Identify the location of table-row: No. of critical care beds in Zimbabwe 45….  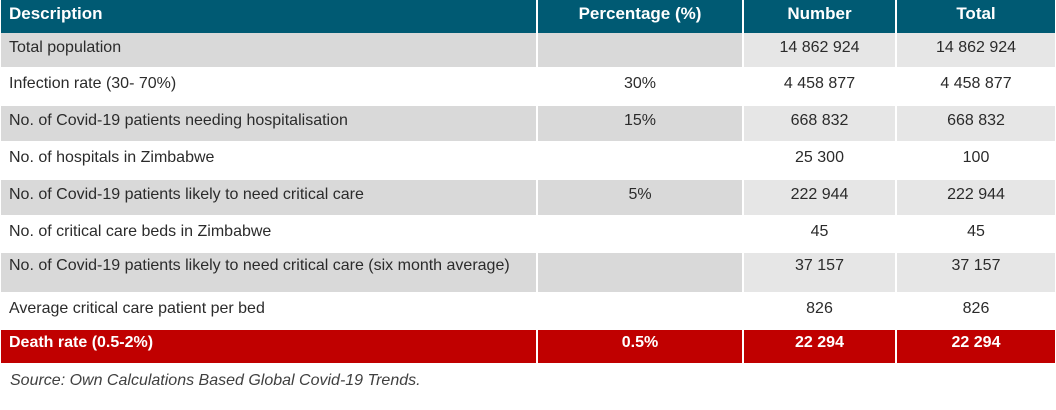
(528, 235).